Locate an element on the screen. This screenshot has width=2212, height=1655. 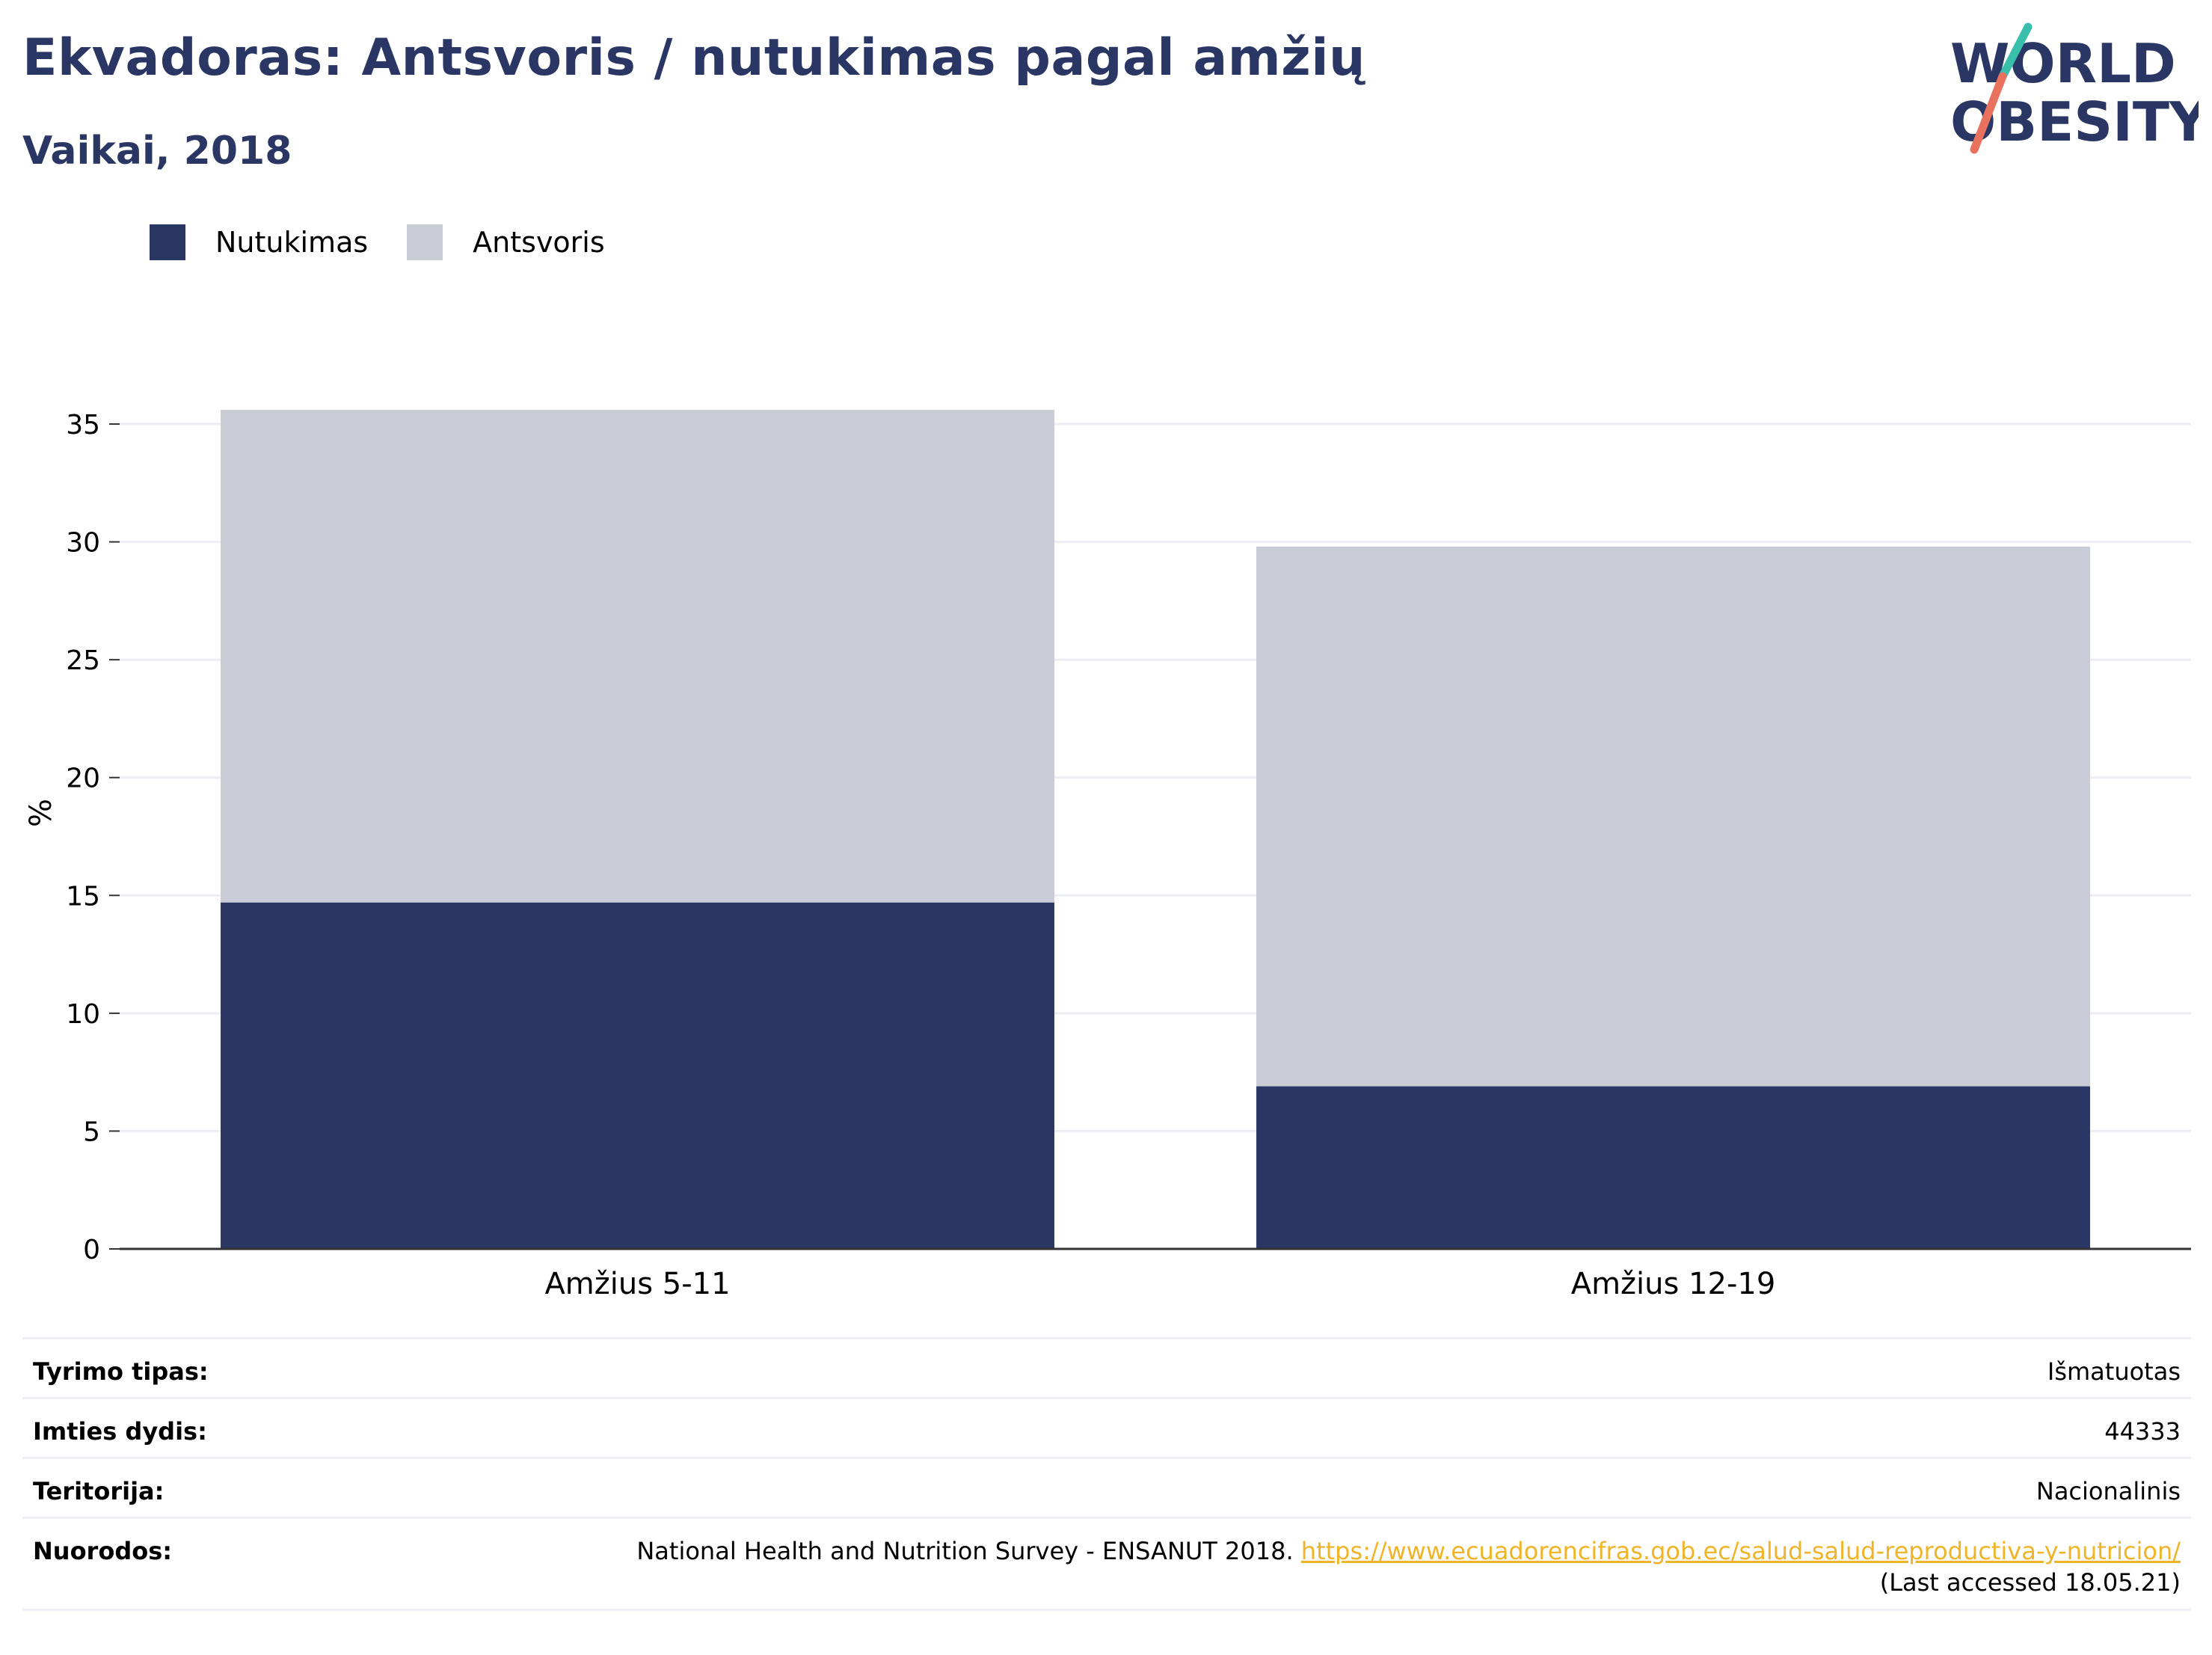
y-tick-label: 30 is located at coordinates (83, 543).